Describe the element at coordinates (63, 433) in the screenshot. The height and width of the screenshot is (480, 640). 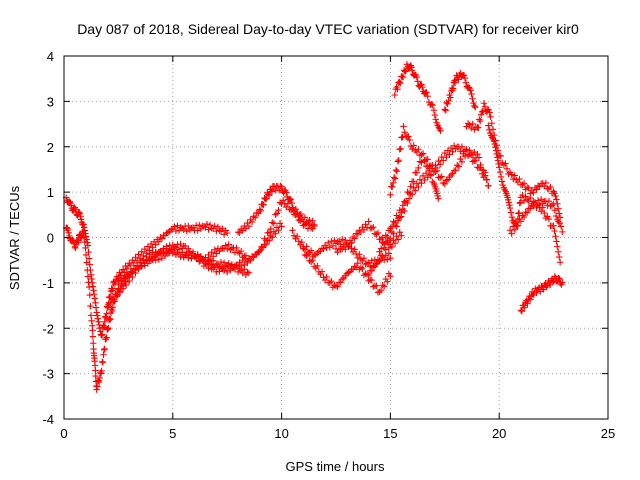
I see `x-tick-label: 0` at that location.